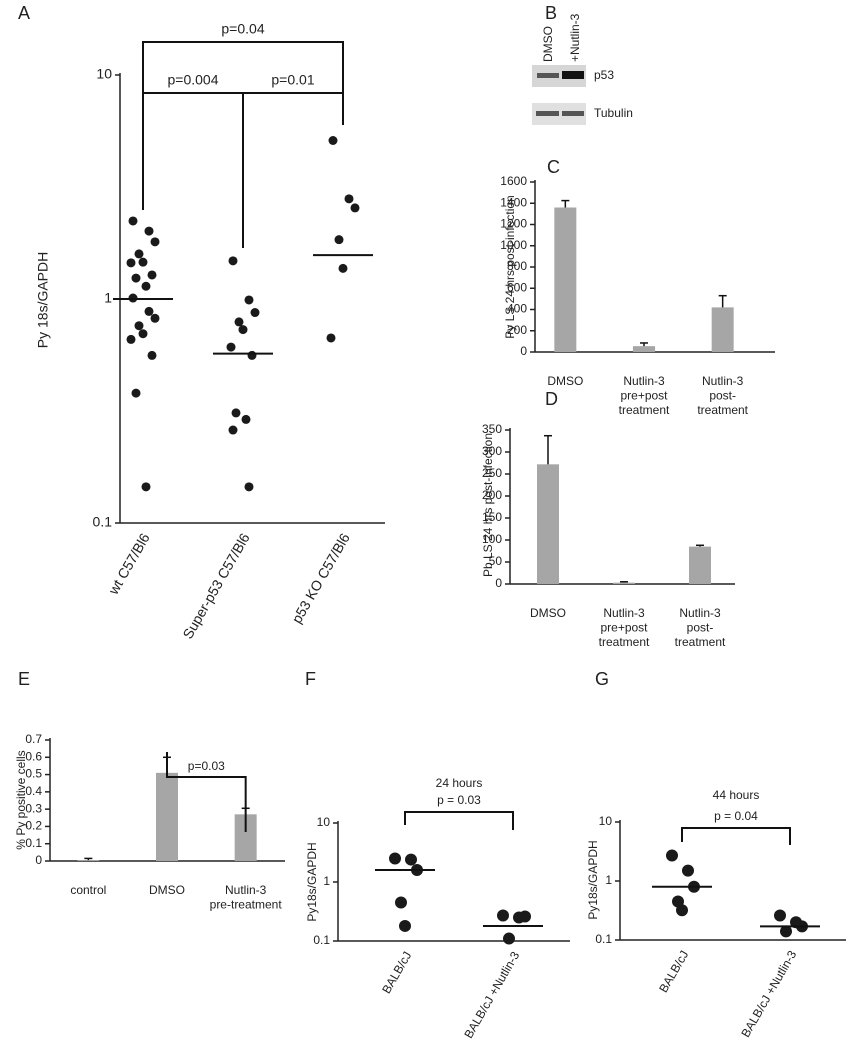 Image resolution: width=849 pixels, height=1050 pixels. What do you see at coordinates (548, 44) in the screenshot?
I see `lane-label: DMSO` at bounding box center [548, 44].